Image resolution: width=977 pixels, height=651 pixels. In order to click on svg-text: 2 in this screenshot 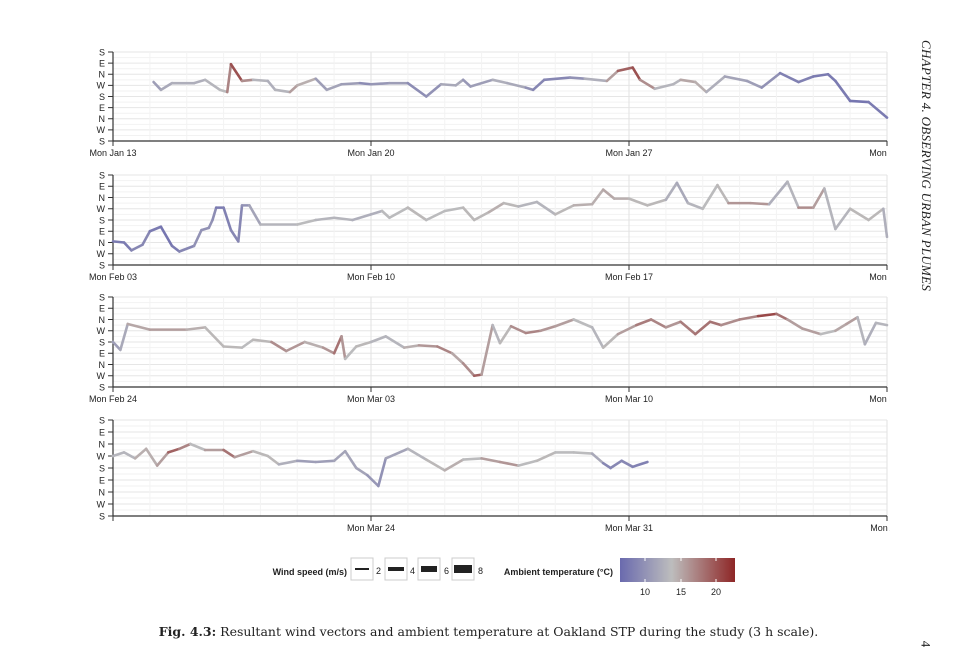, I will do `click(378, 571)`.